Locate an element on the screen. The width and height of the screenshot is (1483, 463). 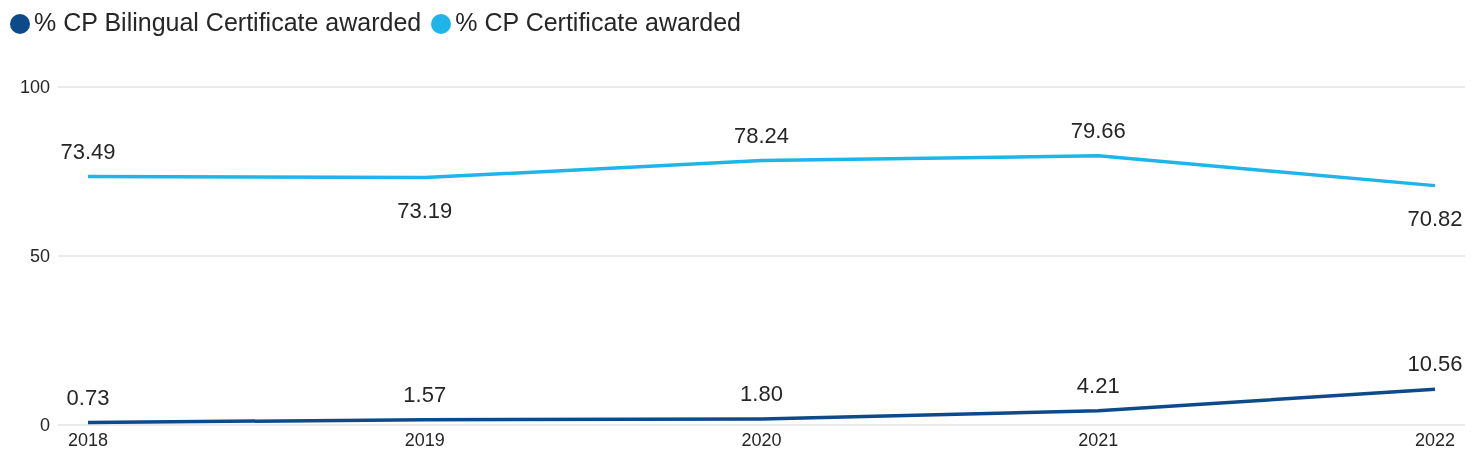
data-label: 78.24 is located at coordinates (761, 135).